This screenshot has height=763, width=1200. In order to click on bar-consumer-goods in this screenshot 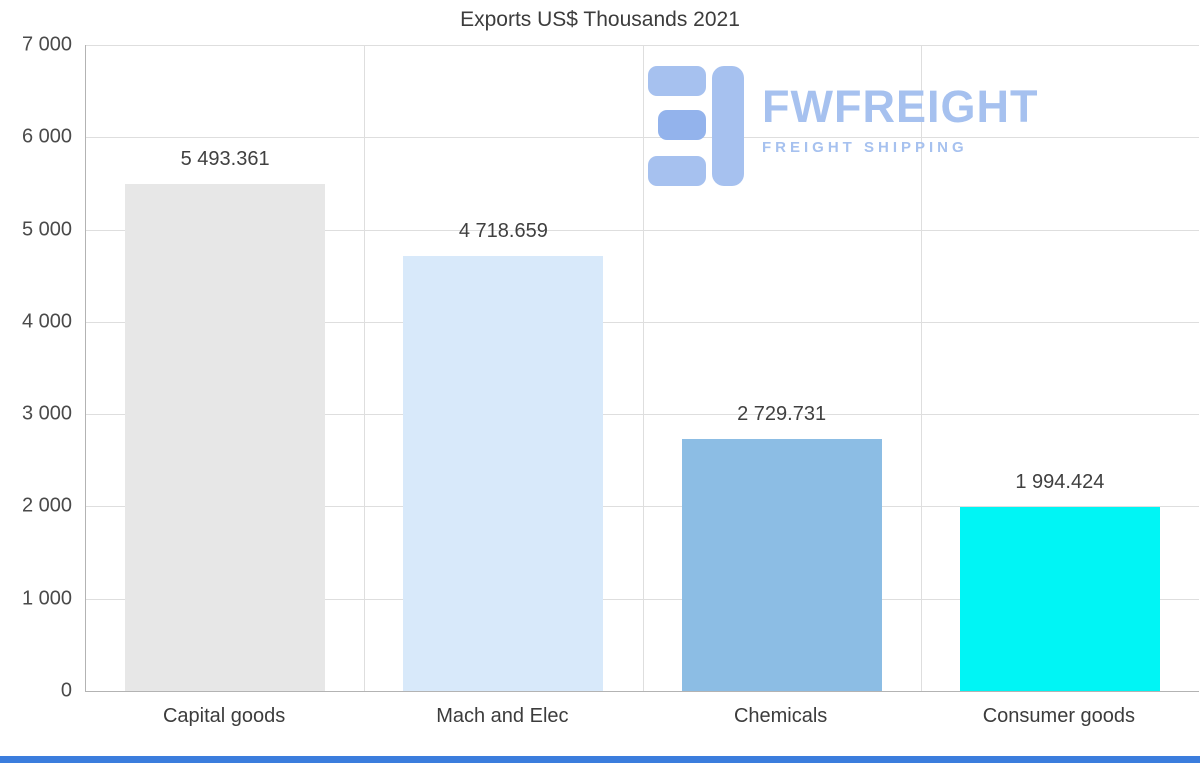, I will do `click(1059, 598)`.